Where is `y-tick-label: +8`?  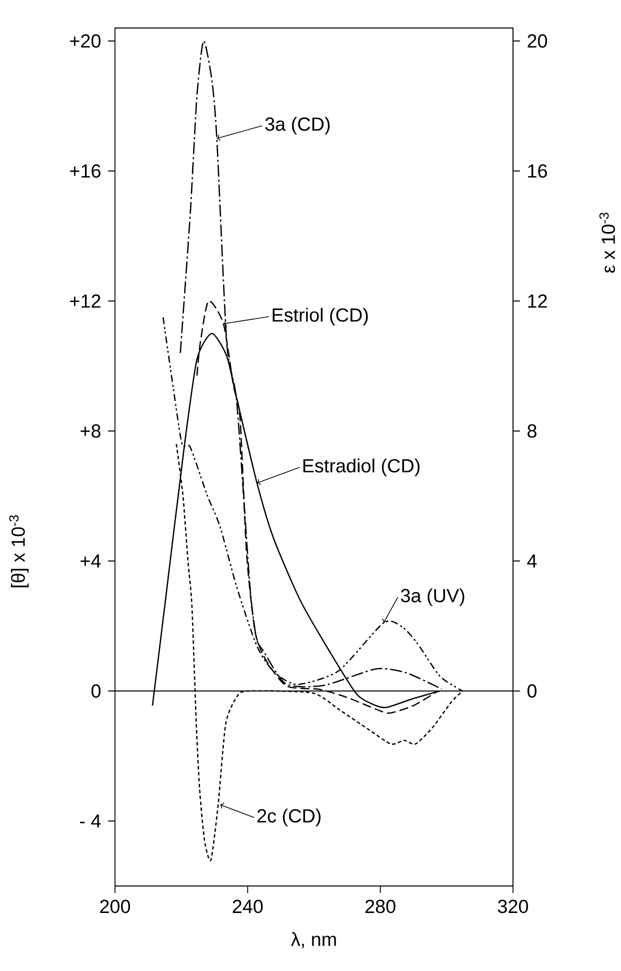
y-tick-label: +8 is located at coordinates (90, 431).